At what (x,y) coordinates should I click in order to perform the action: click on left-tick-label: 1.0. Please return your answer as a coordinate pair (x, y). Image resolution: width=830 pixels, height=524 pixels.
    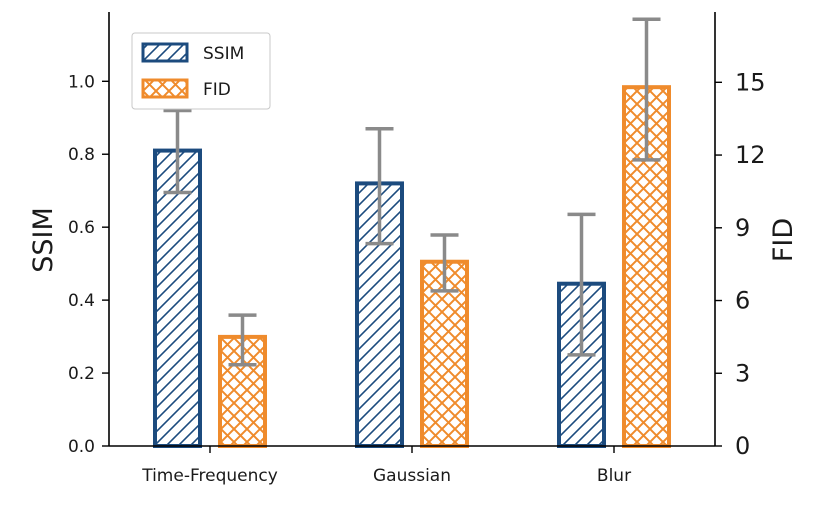
    Looking at the image, I should click on (81, 82).